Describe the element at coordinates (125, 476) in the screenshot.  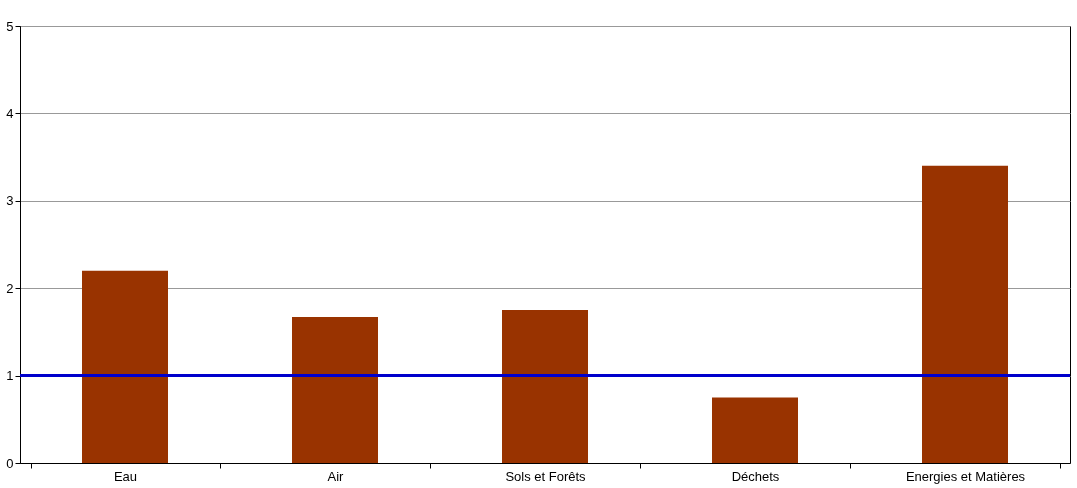
I see `x-tick-label: Eau` at that location.